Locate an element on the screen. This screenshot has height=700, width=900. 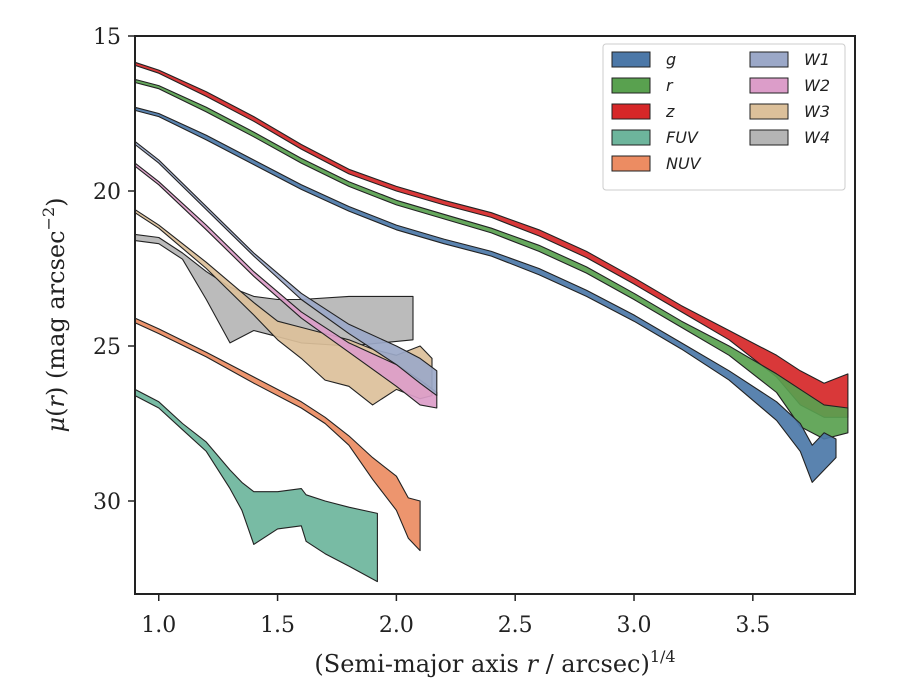
x-tick-label: 3.5 is located at coordinates (752, 625).